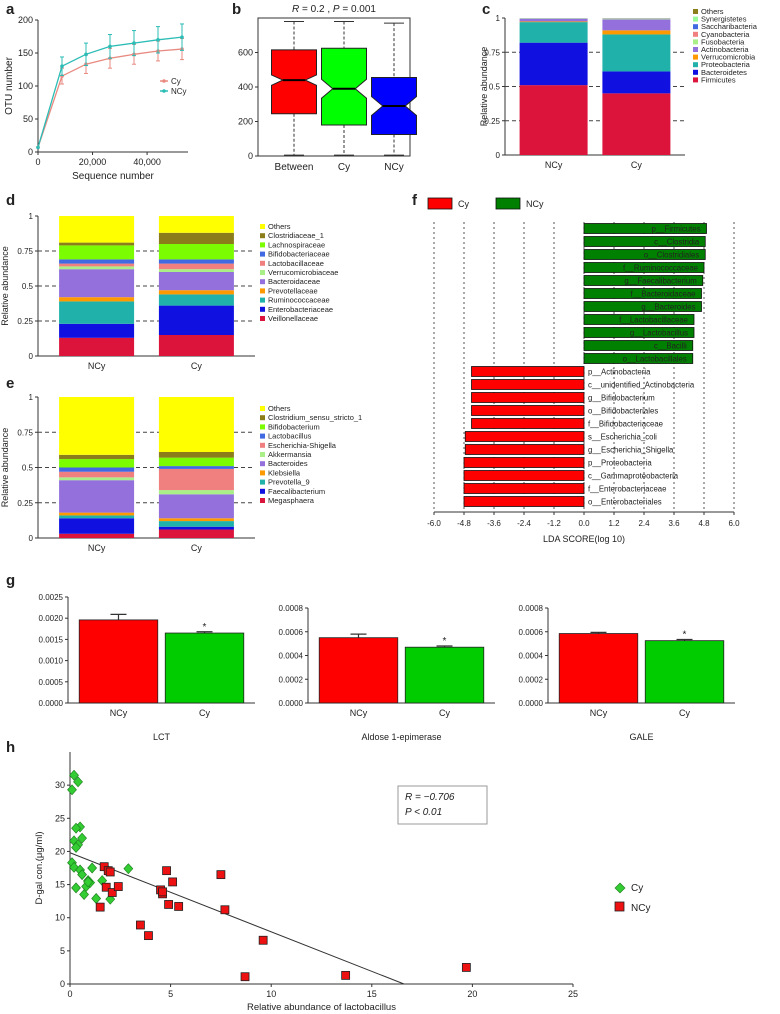 The image size is (780, 1014). I want to click on g2-significance: *, so click(445, 641).